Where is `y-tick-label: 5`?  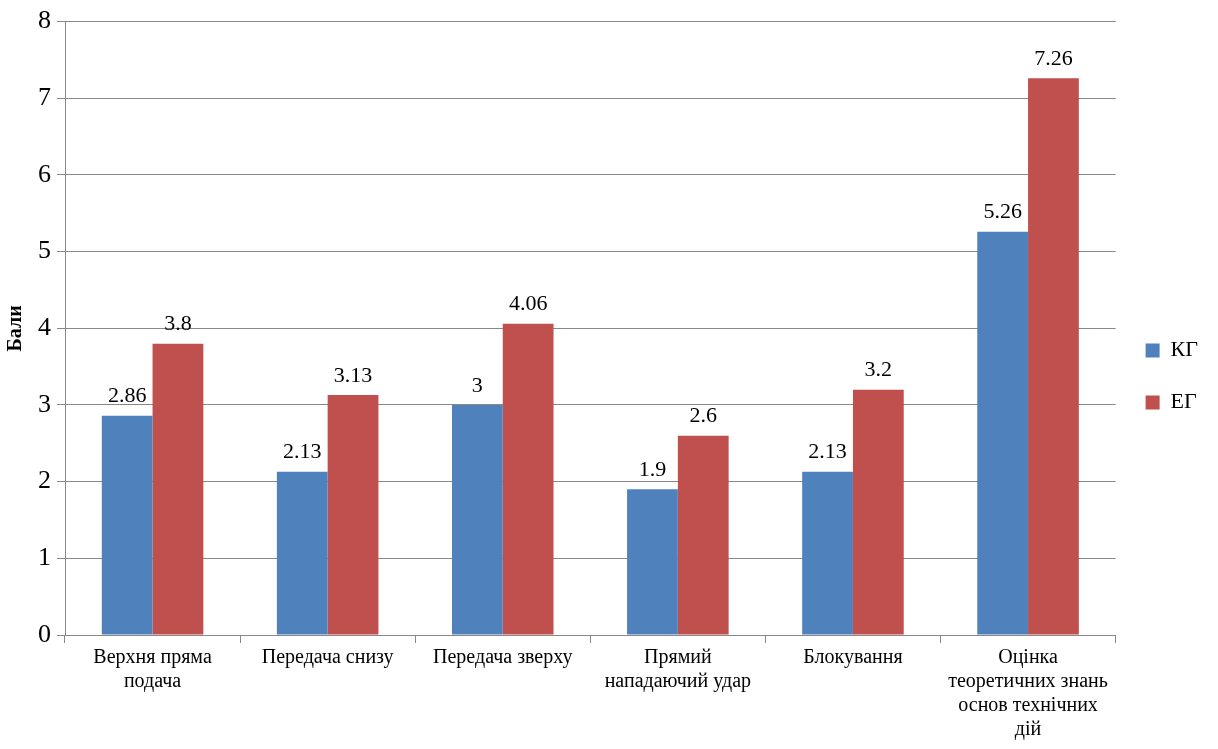
y-tick-label: 5 is located at coordinates (44, 250).